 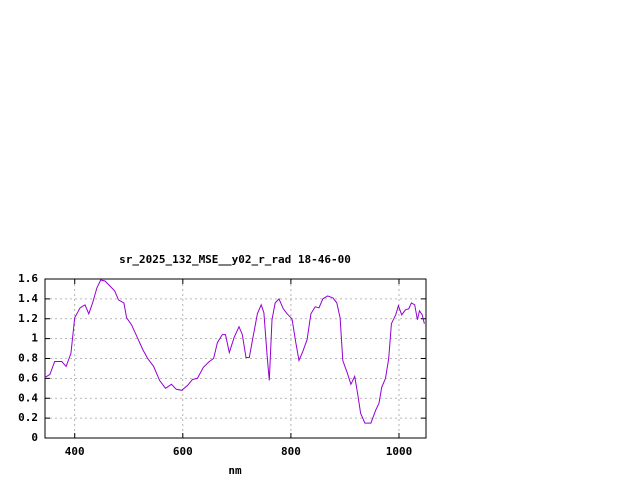 I want to click on y-tick-label: 0, so click(x=34, y=437).